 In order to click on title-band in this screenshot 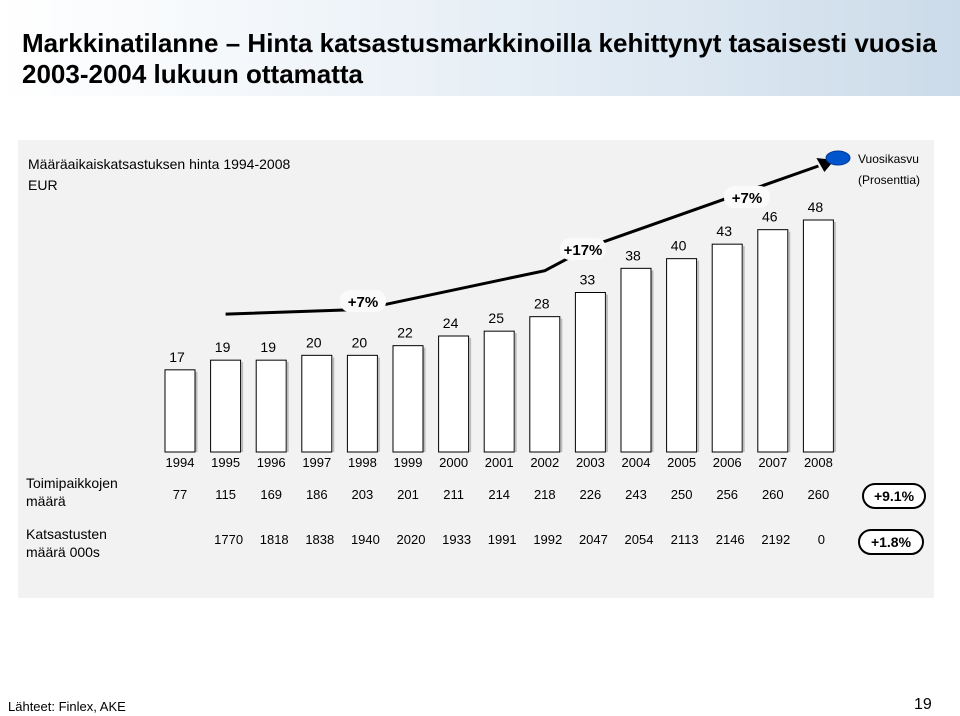, I will do `click(480, 48)`.